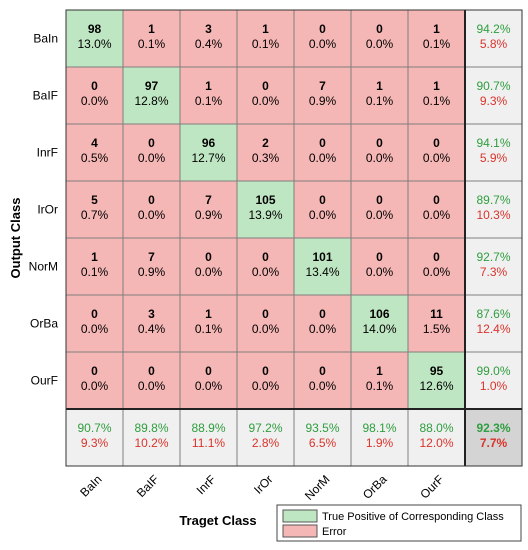 This screenshot has height=550, width=528. I want to click on row-summary-correct-label: 94.1%, so click(493, 143).